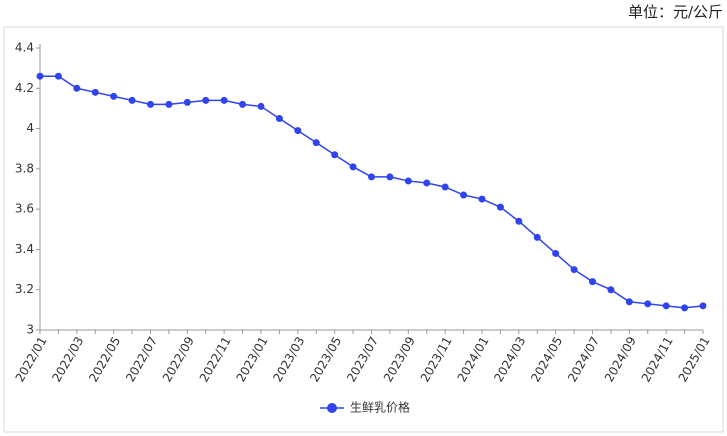  Describe the element at coordinates (24, 48) in the screenshot. I see `y-tick-label: 4.4` at that location.